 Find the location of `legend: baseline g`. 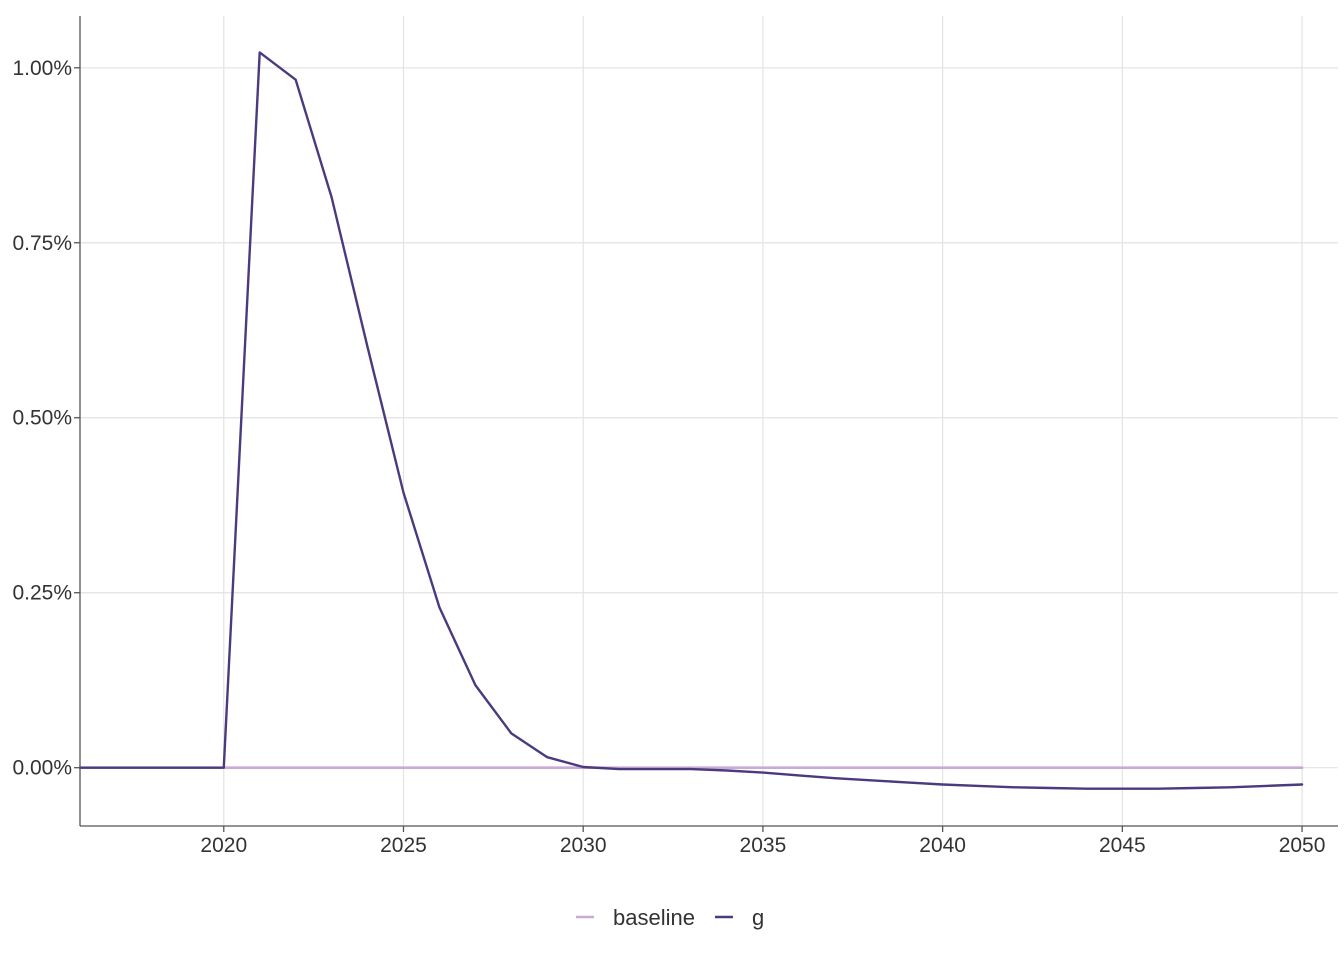

legend: baseline g is located at coordinates (670, 917).